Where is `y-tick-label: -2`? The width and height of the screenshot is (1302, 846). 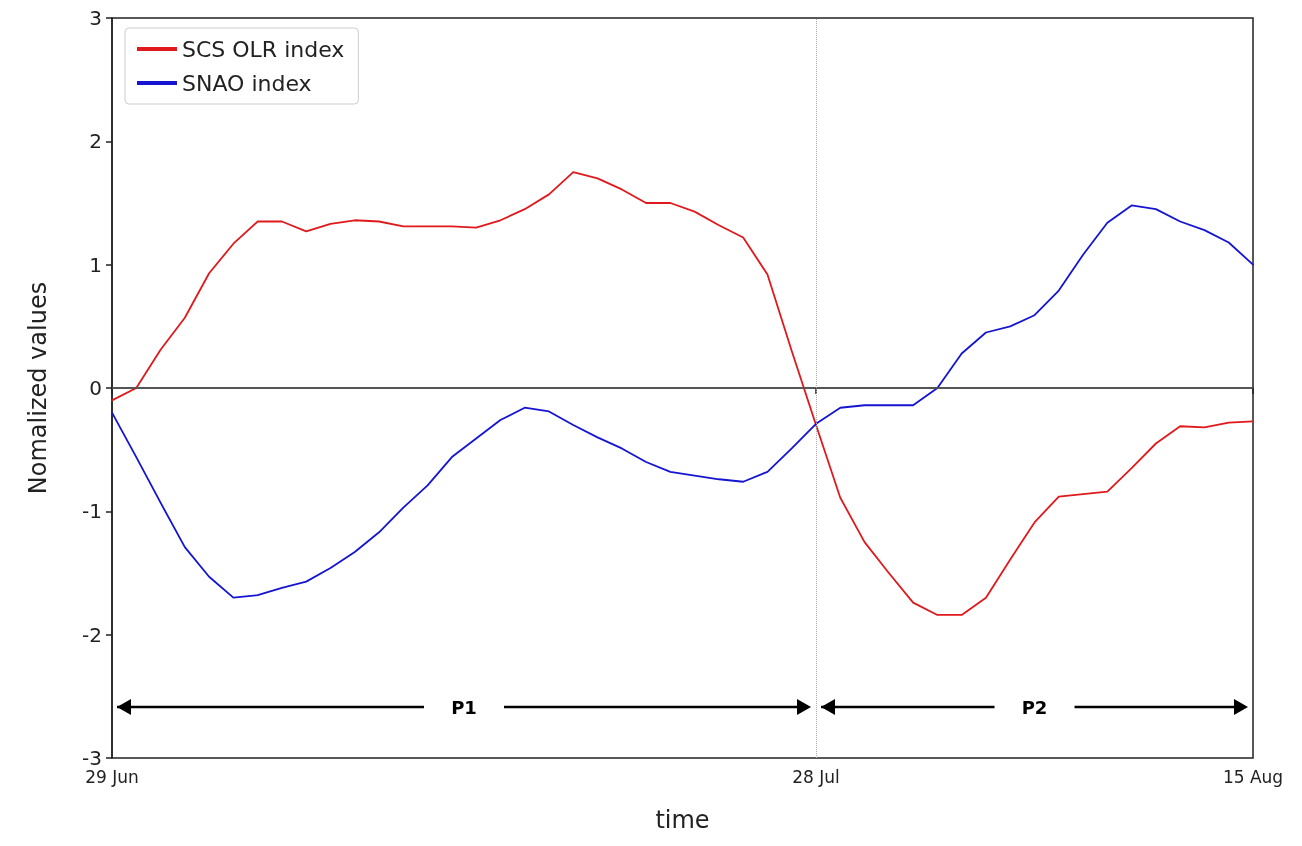 y-tick-label: -2 is located at coordinates (92, 634).